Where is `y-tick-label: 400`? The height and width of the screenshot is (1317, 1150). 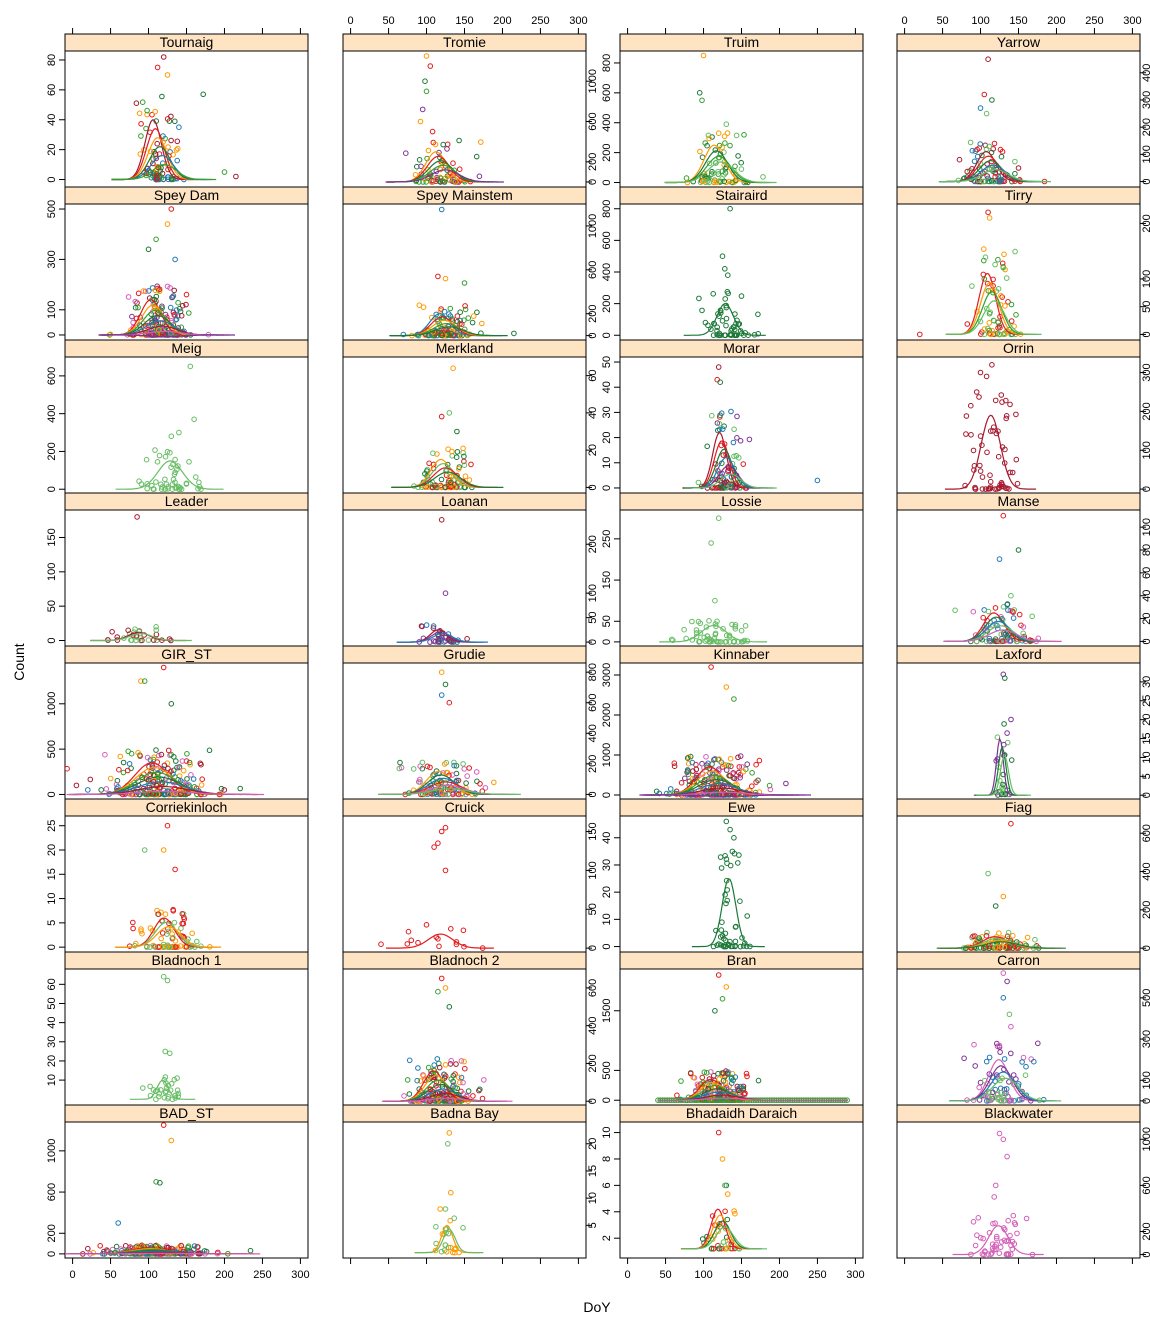
y-tick-label: 400 is located at coordinates (593, 1025).